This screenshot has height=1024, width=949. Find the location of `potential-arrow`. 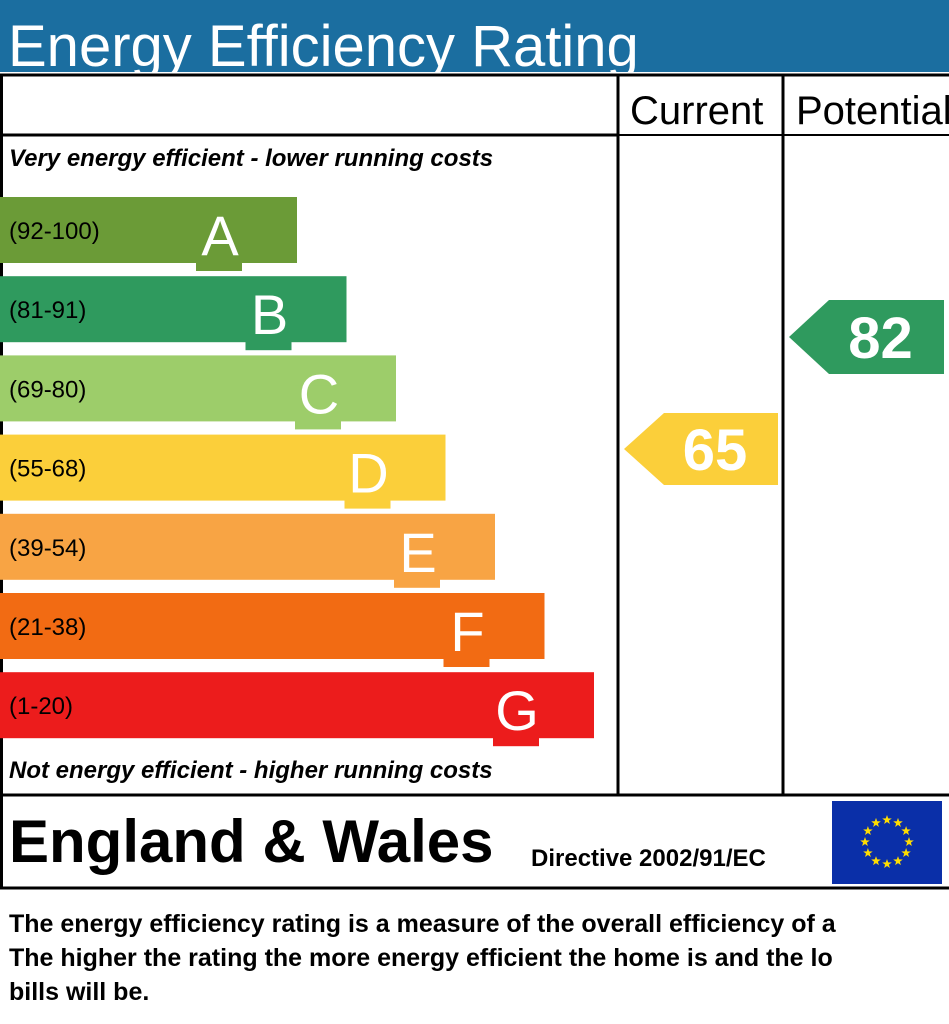

potential-arrow is located at coordinates (866, 337).